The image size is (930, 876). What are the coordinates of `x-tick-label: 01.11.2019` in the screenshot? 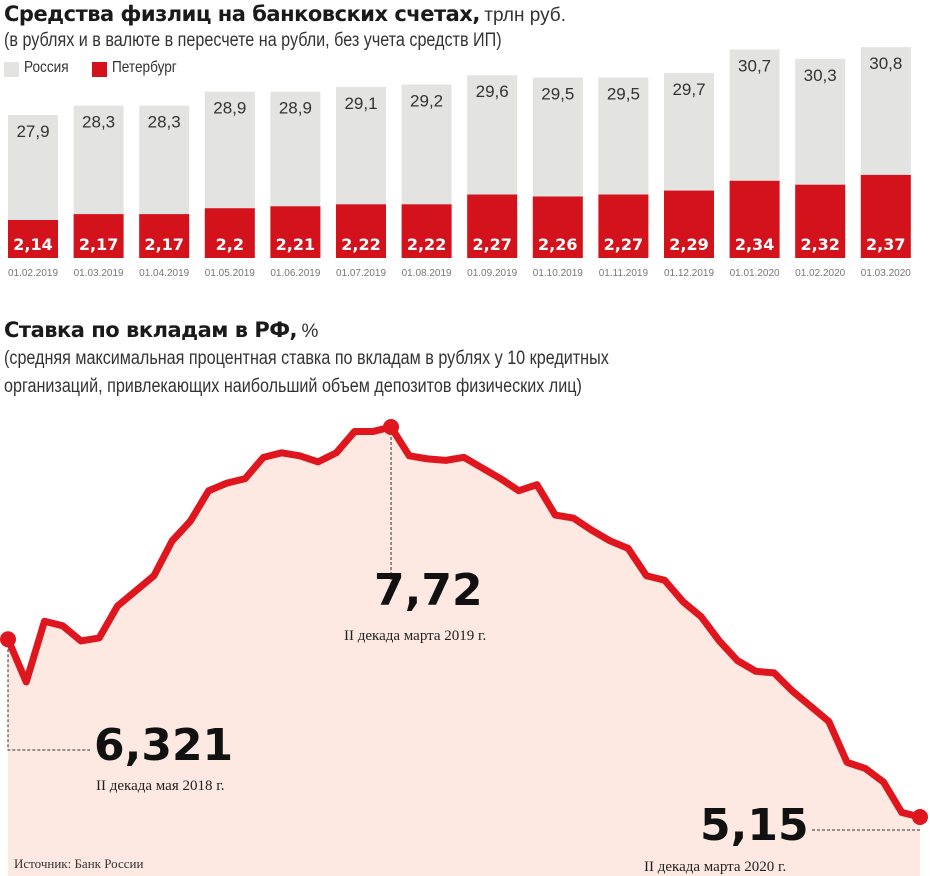 It's located at (624, 273).